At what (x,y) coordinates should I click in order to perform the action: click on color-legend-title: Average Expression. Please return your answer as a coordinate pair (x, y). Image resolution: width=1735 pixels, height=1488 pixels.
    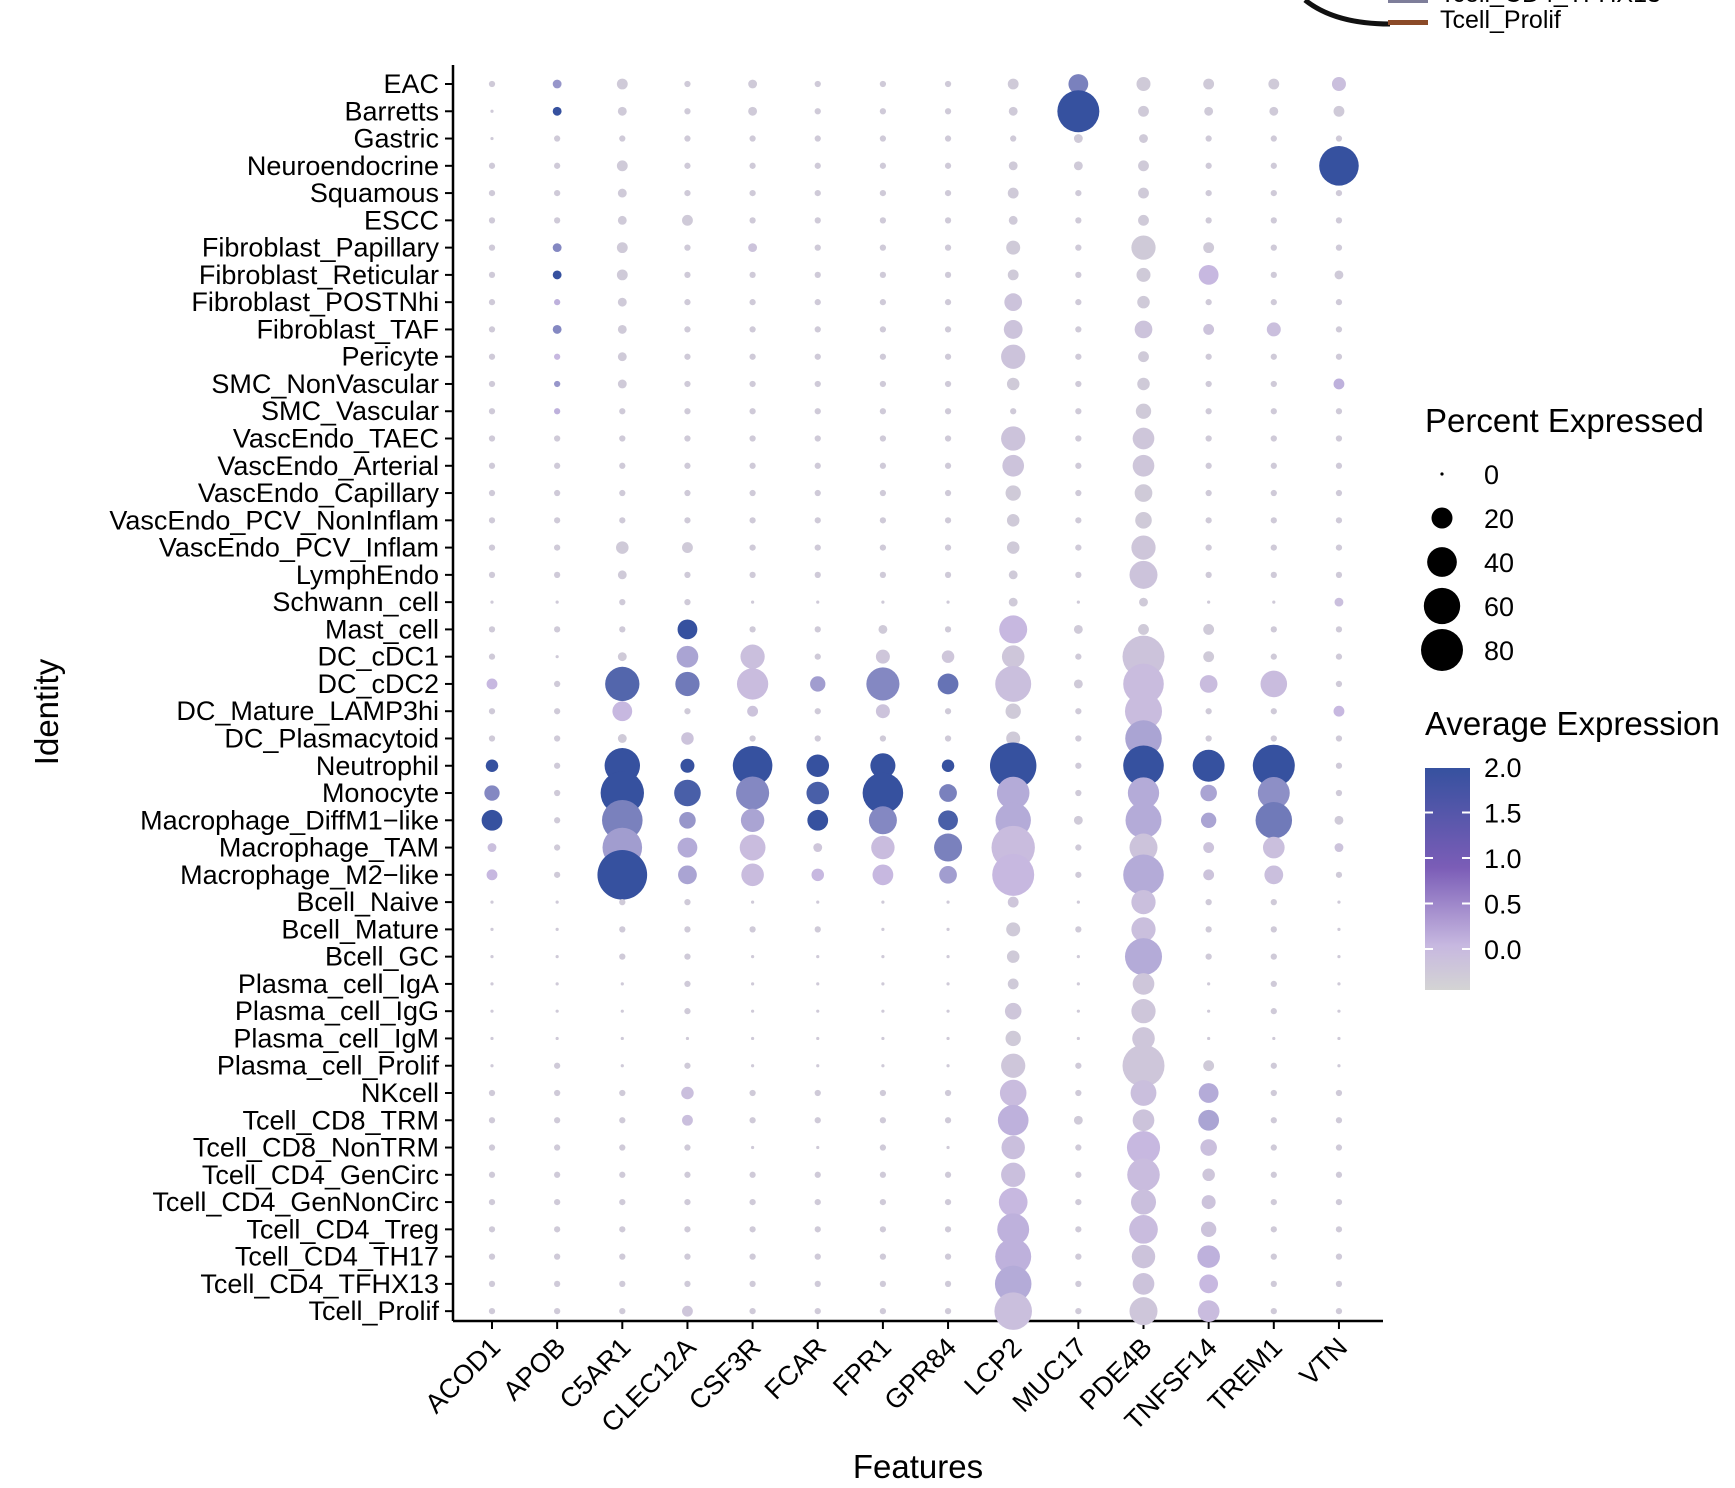
    Looking at the image, I should click on (1572, 723).